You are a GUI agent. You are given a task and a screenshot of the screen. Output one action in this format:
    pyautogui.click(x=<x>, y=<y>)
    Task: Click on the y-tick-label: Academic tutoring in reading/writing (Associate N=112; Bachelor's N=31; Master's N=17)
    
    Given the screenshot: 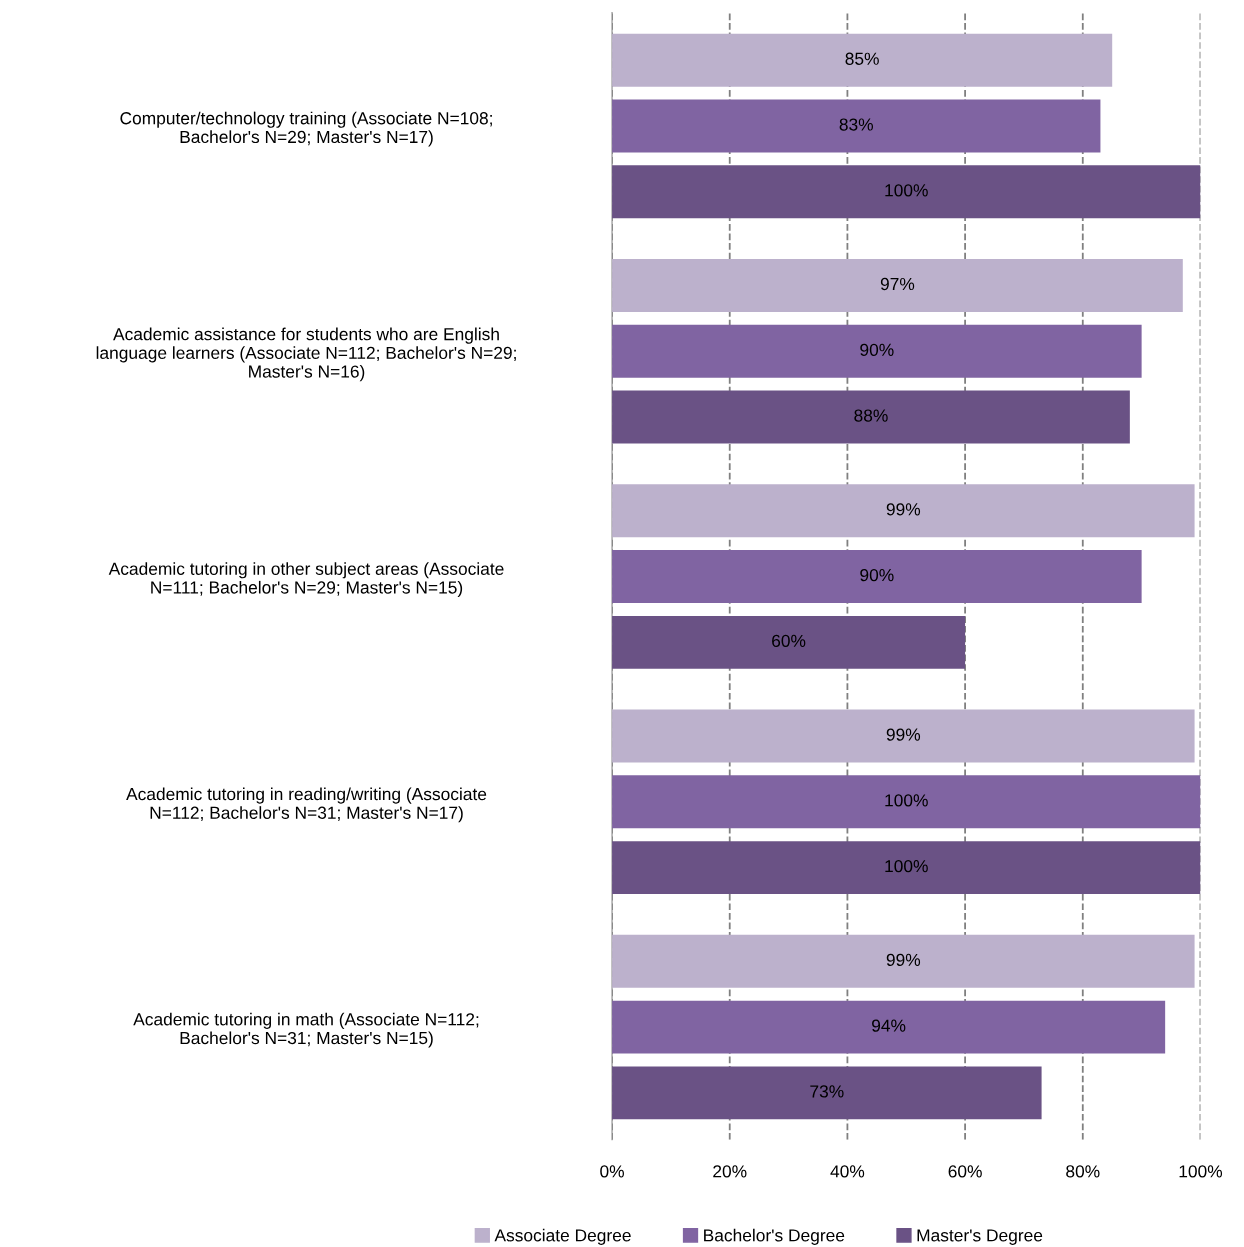 What is the action you would take?
    pyautogui.click(x=306, y=805)
    